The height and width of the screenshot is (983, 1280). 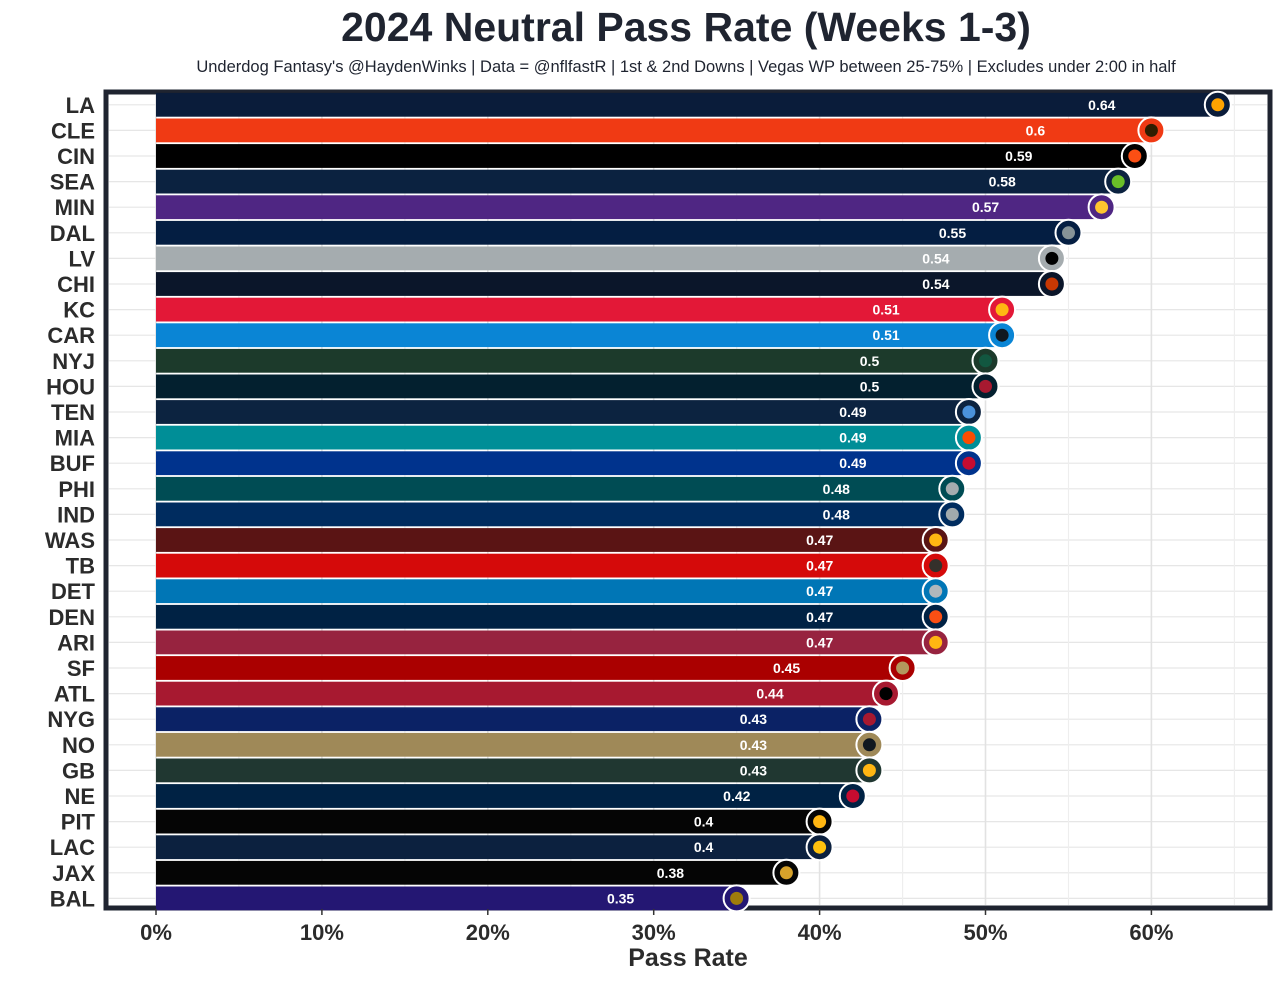 I want to click on data-label: 0.35, so click(x=620, y=898).